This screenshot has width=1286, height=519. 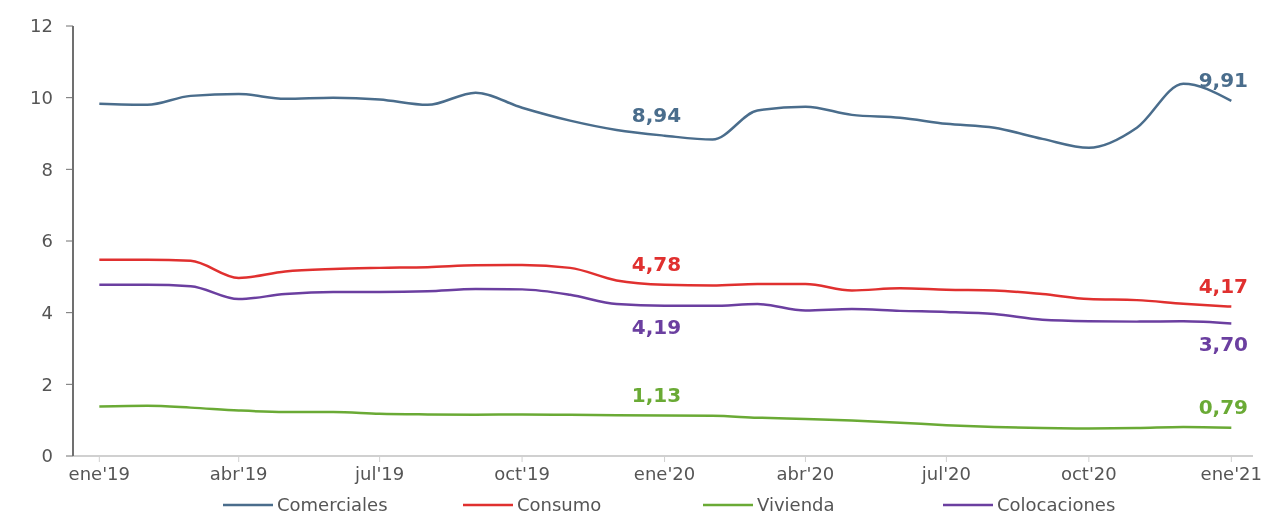 What do you see at coordinates (47, 241) in the screenshot?
I see `y-tick-label: 6` at bounding box center [47, 241].